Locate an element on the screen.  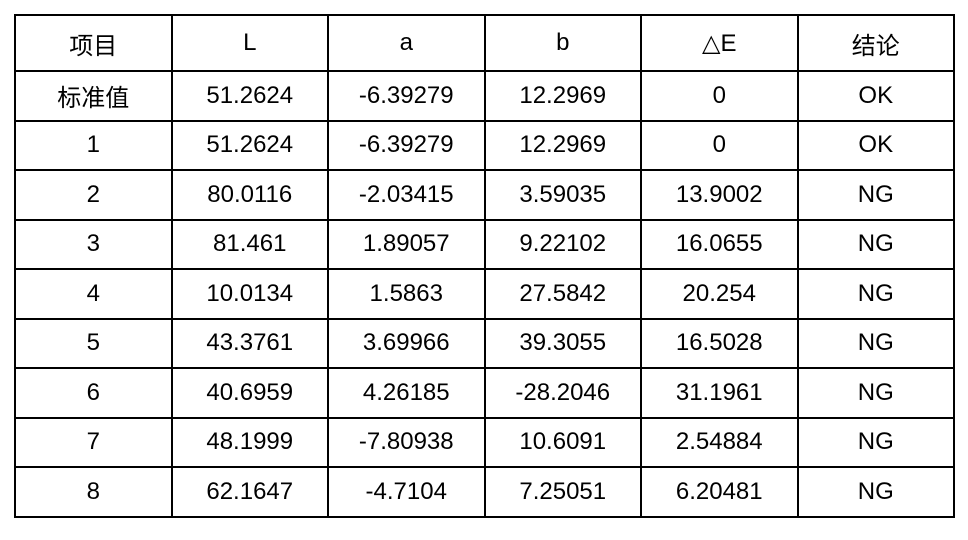
cell-item: 5 is located at coordinates (93, 343).